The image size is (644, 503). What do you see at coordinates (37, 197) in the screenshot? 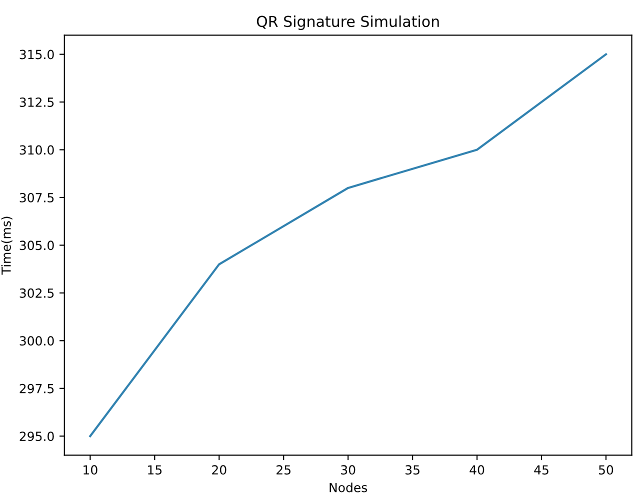
I see `y-tick-label: 307.5` at bounding box center [37, 197].